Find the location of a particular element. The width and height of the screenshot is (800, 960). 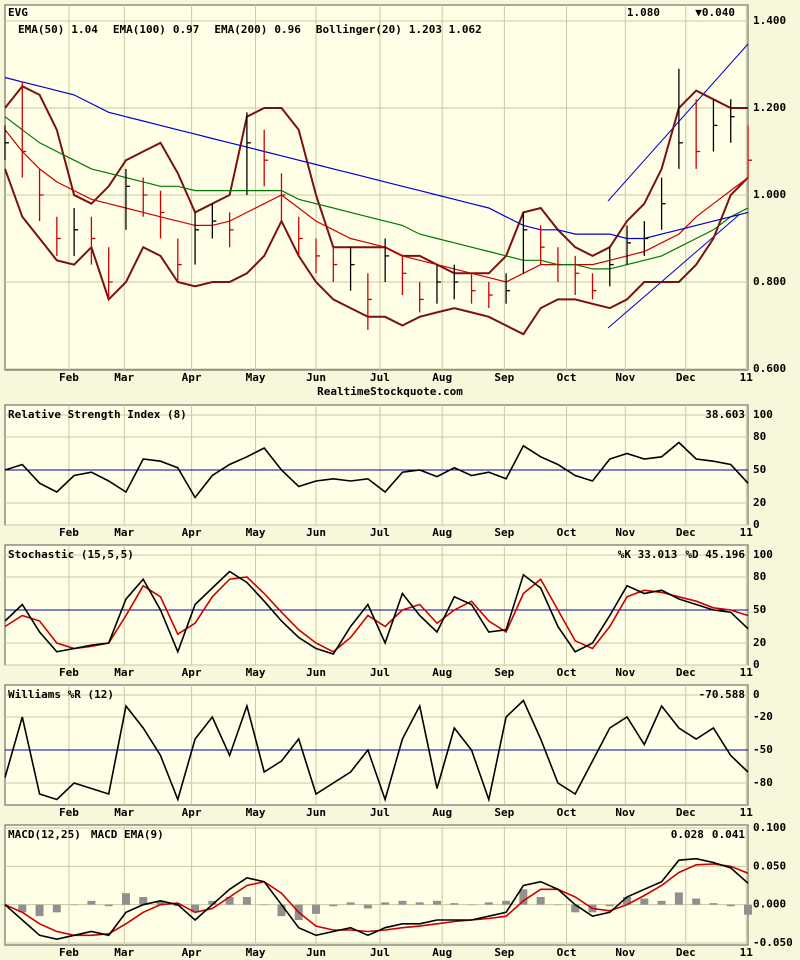

y-tick-label: -20 is located at coordinates (763, 716).